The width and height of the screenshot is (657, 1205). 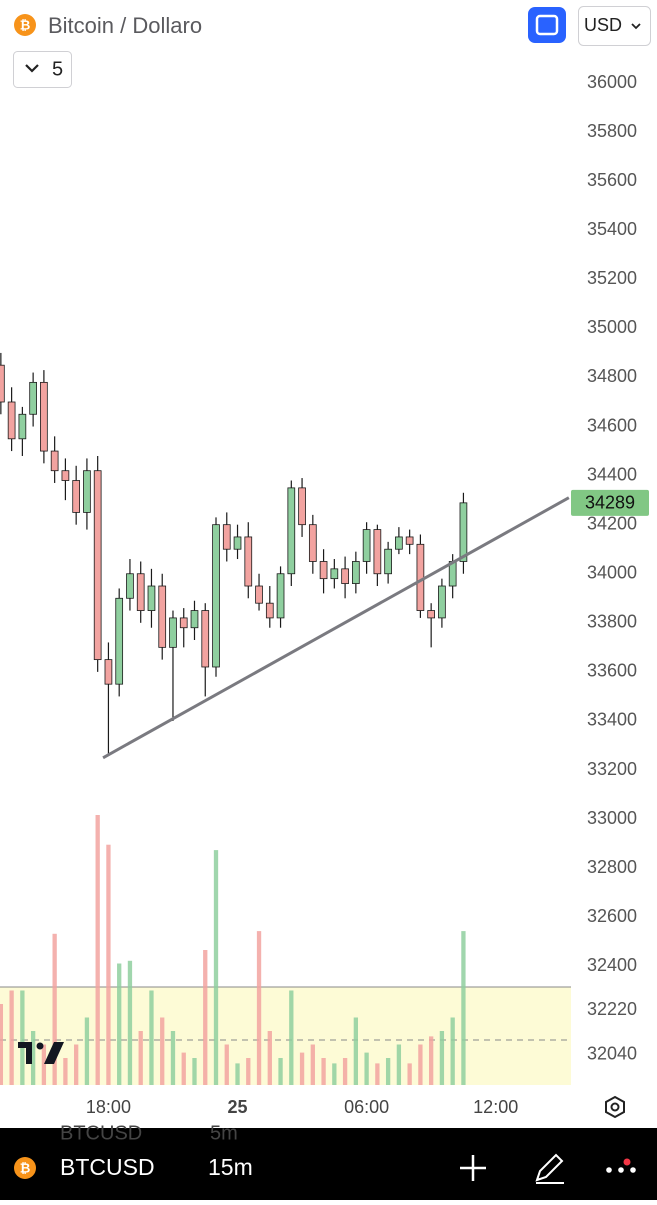 I want to click on y-tick-label: 33600, so click(x=612, y=671).